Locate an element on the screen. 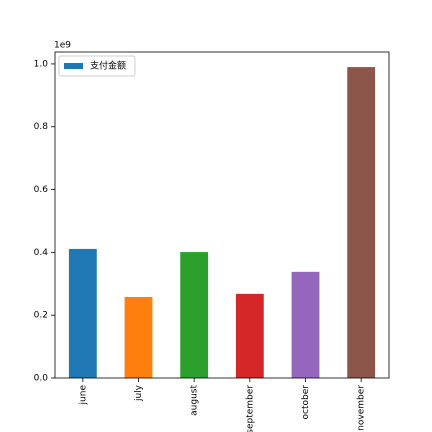 The image size is (432, 432). y-tick-label: 0.2 is located at coordinates (41, 316).